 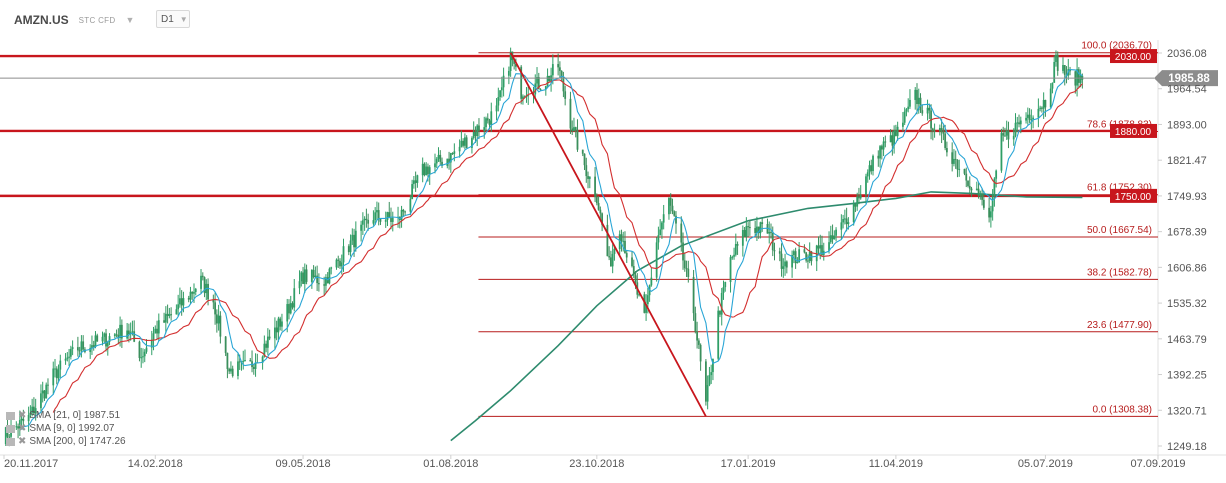 I want to click on x-tick-label: 20.11.2017, so click(x=31, y=464).